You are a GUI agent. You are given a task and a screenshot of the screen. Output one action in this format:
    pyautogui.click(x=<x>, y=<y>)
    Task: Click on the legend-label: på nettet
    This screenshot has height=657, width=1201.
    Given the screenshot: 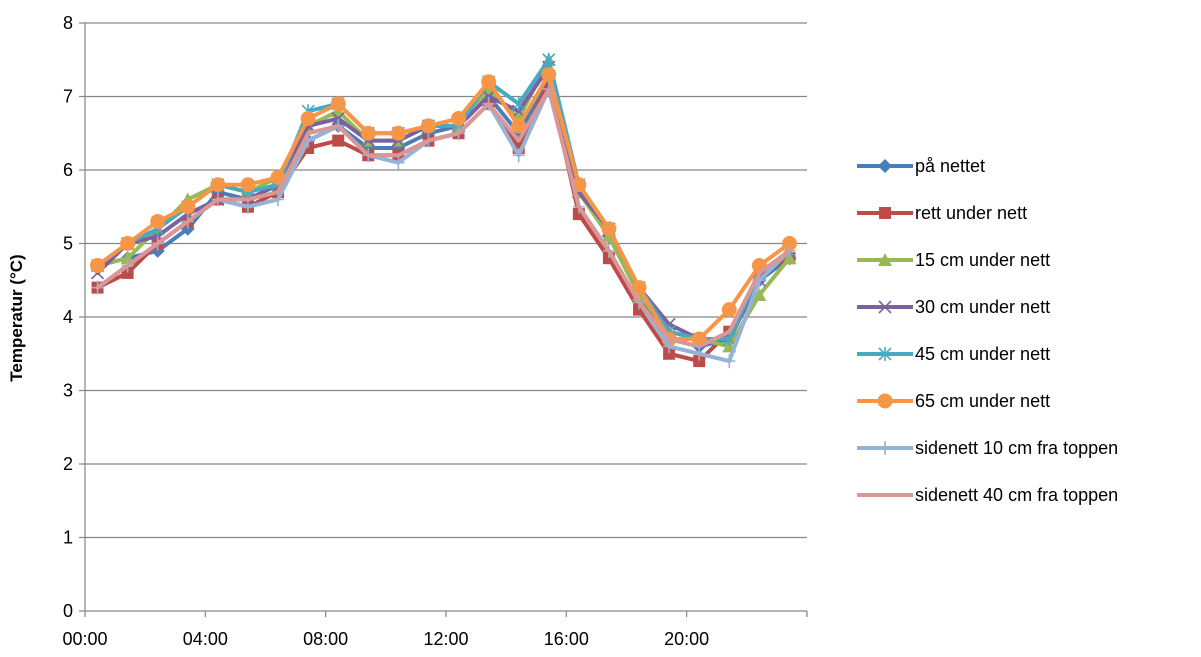 What is the action you would take?
    pyautogui.click(x=950, y=166)
    